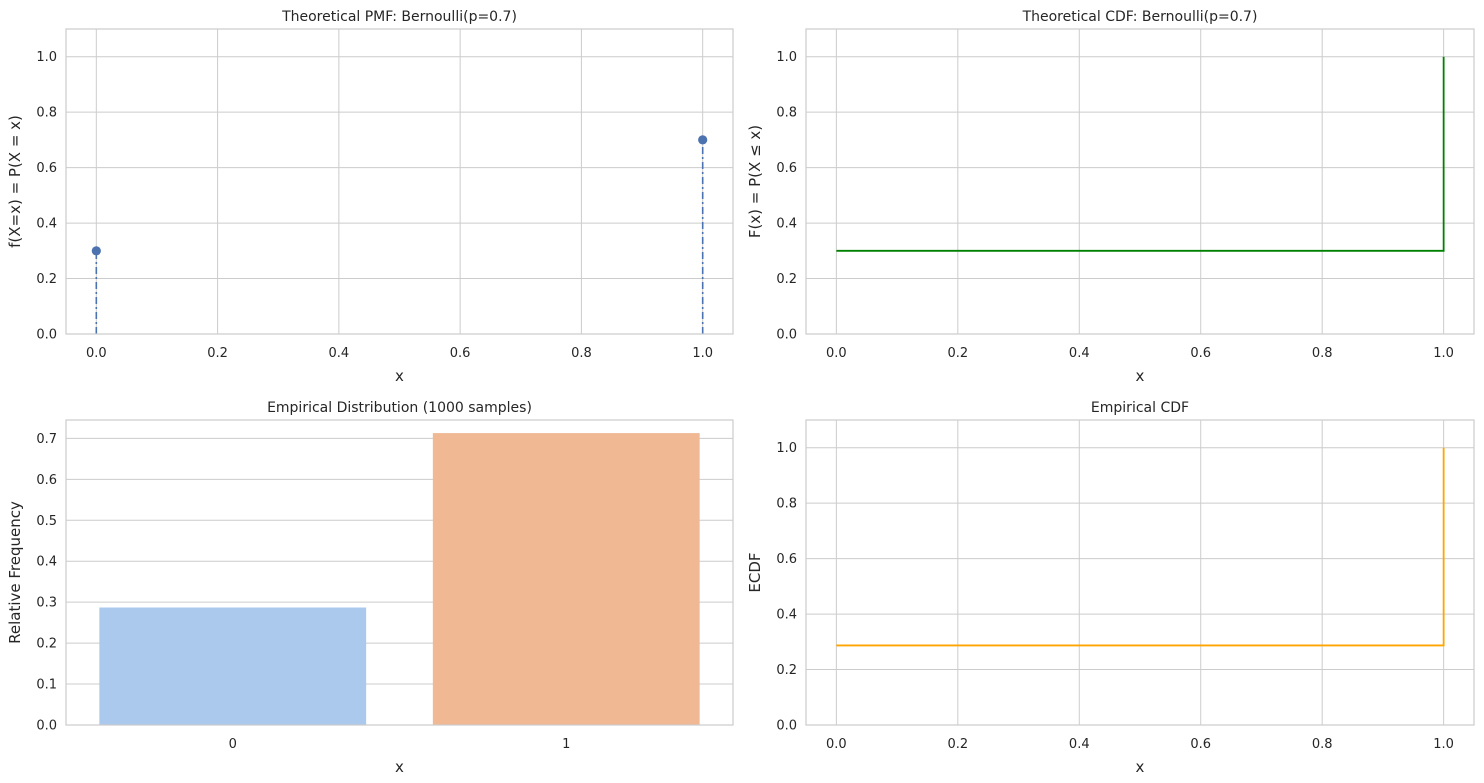  Describe the element at coordinates (1140, 17) in the screenshot. I see `chart-title: Theoretical CDF: Bernoulli(p=0.7)` at that location.